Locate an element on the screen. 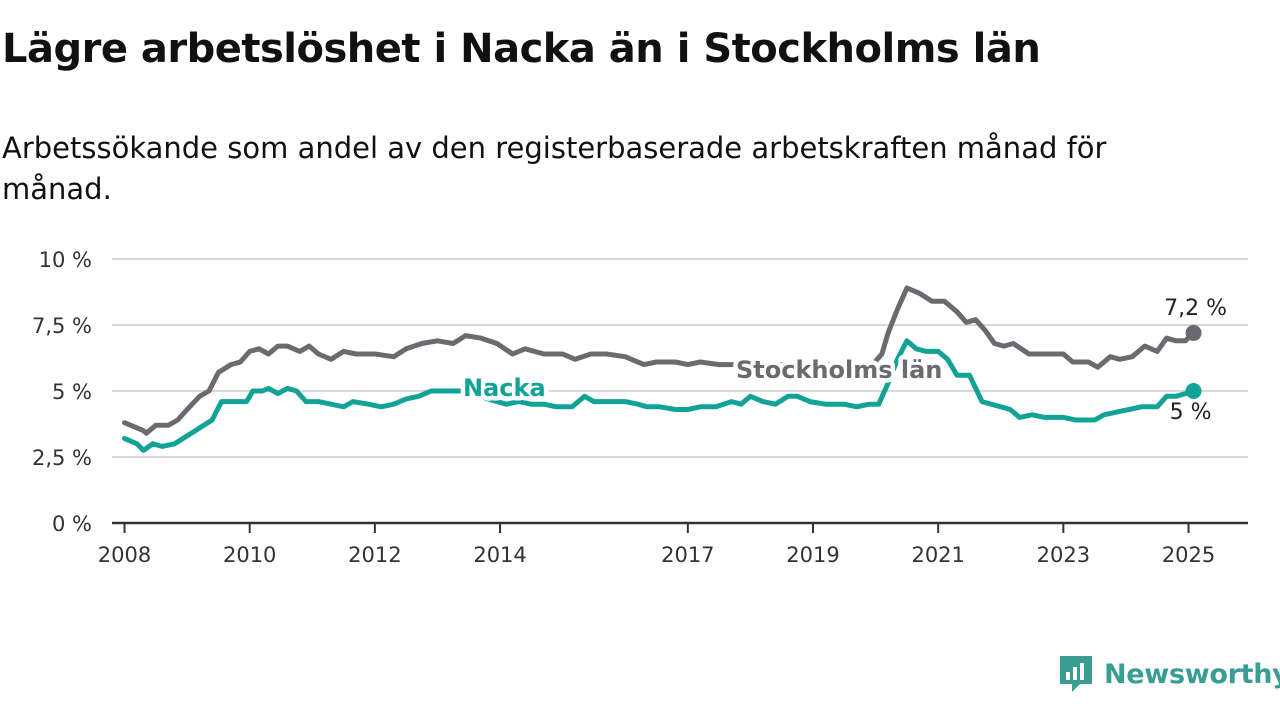 The image size is (1280, 720). x-tick-label: 2019 is located at coordinates (812, 555).